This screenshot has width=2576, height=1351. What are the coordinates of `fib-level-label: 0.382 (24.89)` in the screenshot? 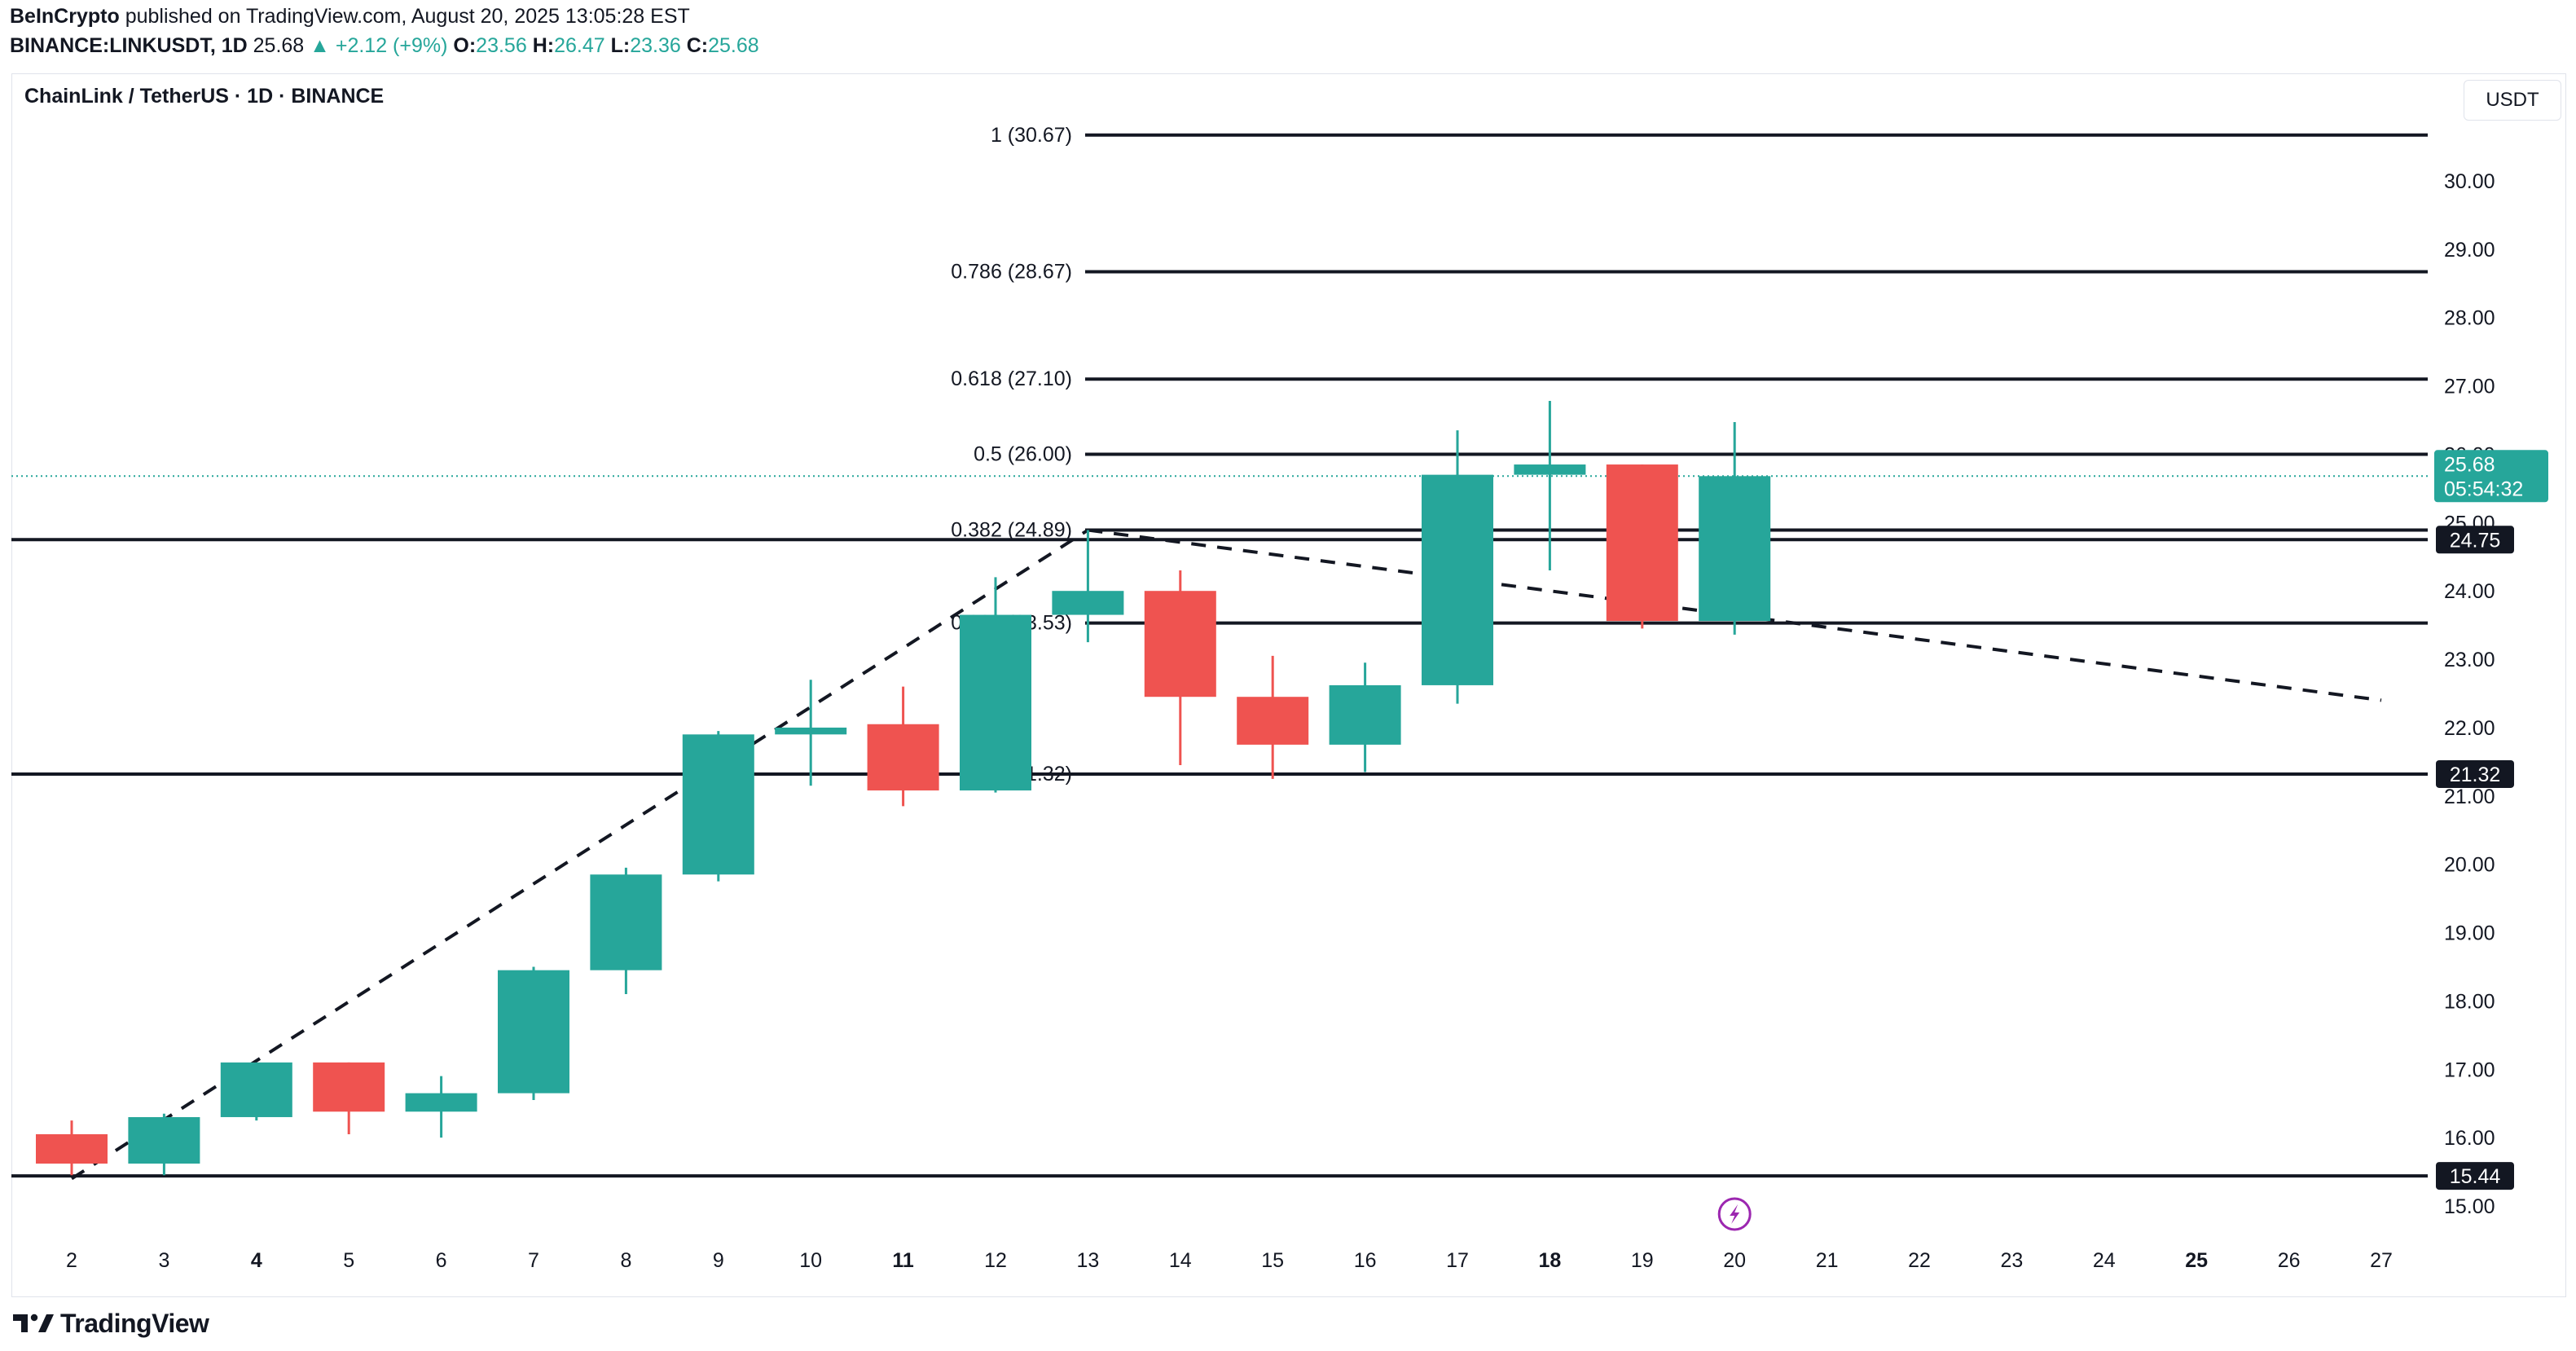 It's located at (1011, 530).